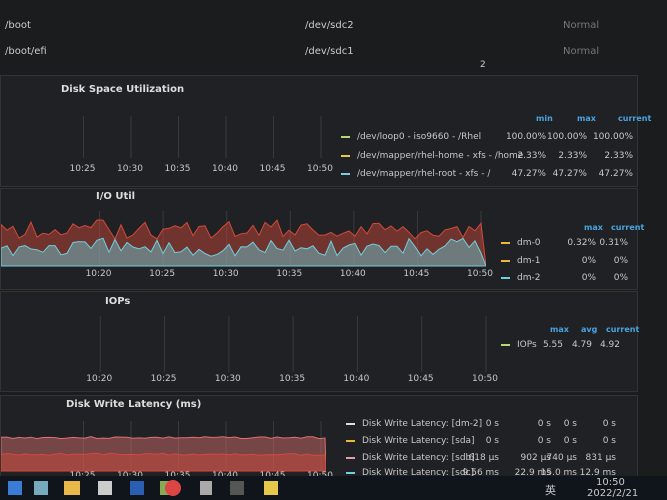 The image size is (667, 500). I want to click on table-cell: /boot, so click(18, 25).